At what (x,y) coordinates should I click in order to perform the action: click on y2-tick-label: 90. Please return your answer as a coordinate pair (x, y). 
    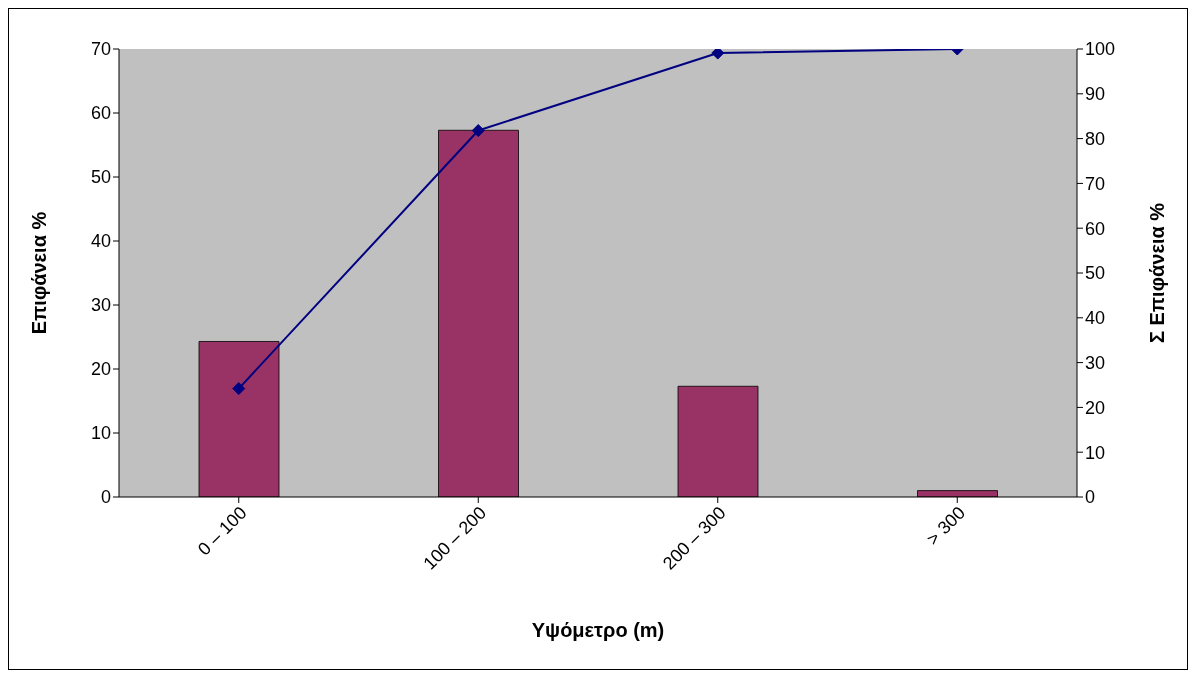
    Looking at the image, I should click on (1095, 94).